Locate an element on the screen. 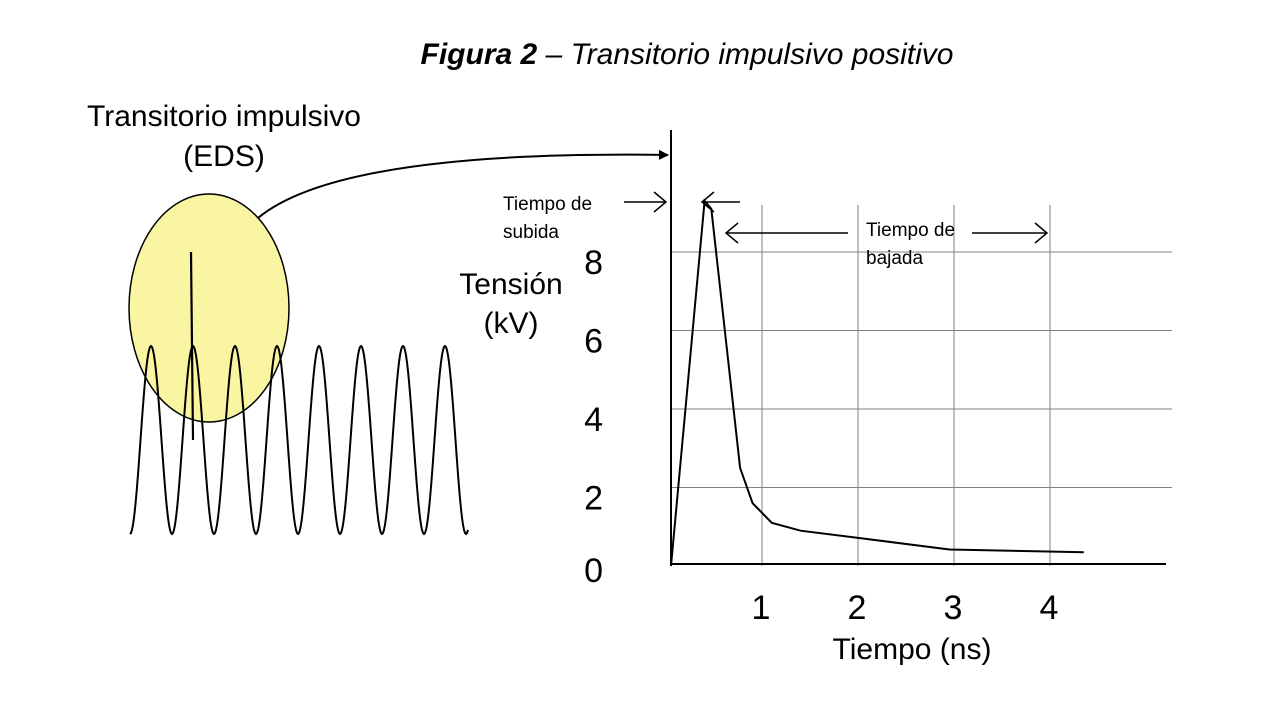  rise-time-label-line2: subida is located at coordinates (531, 232).